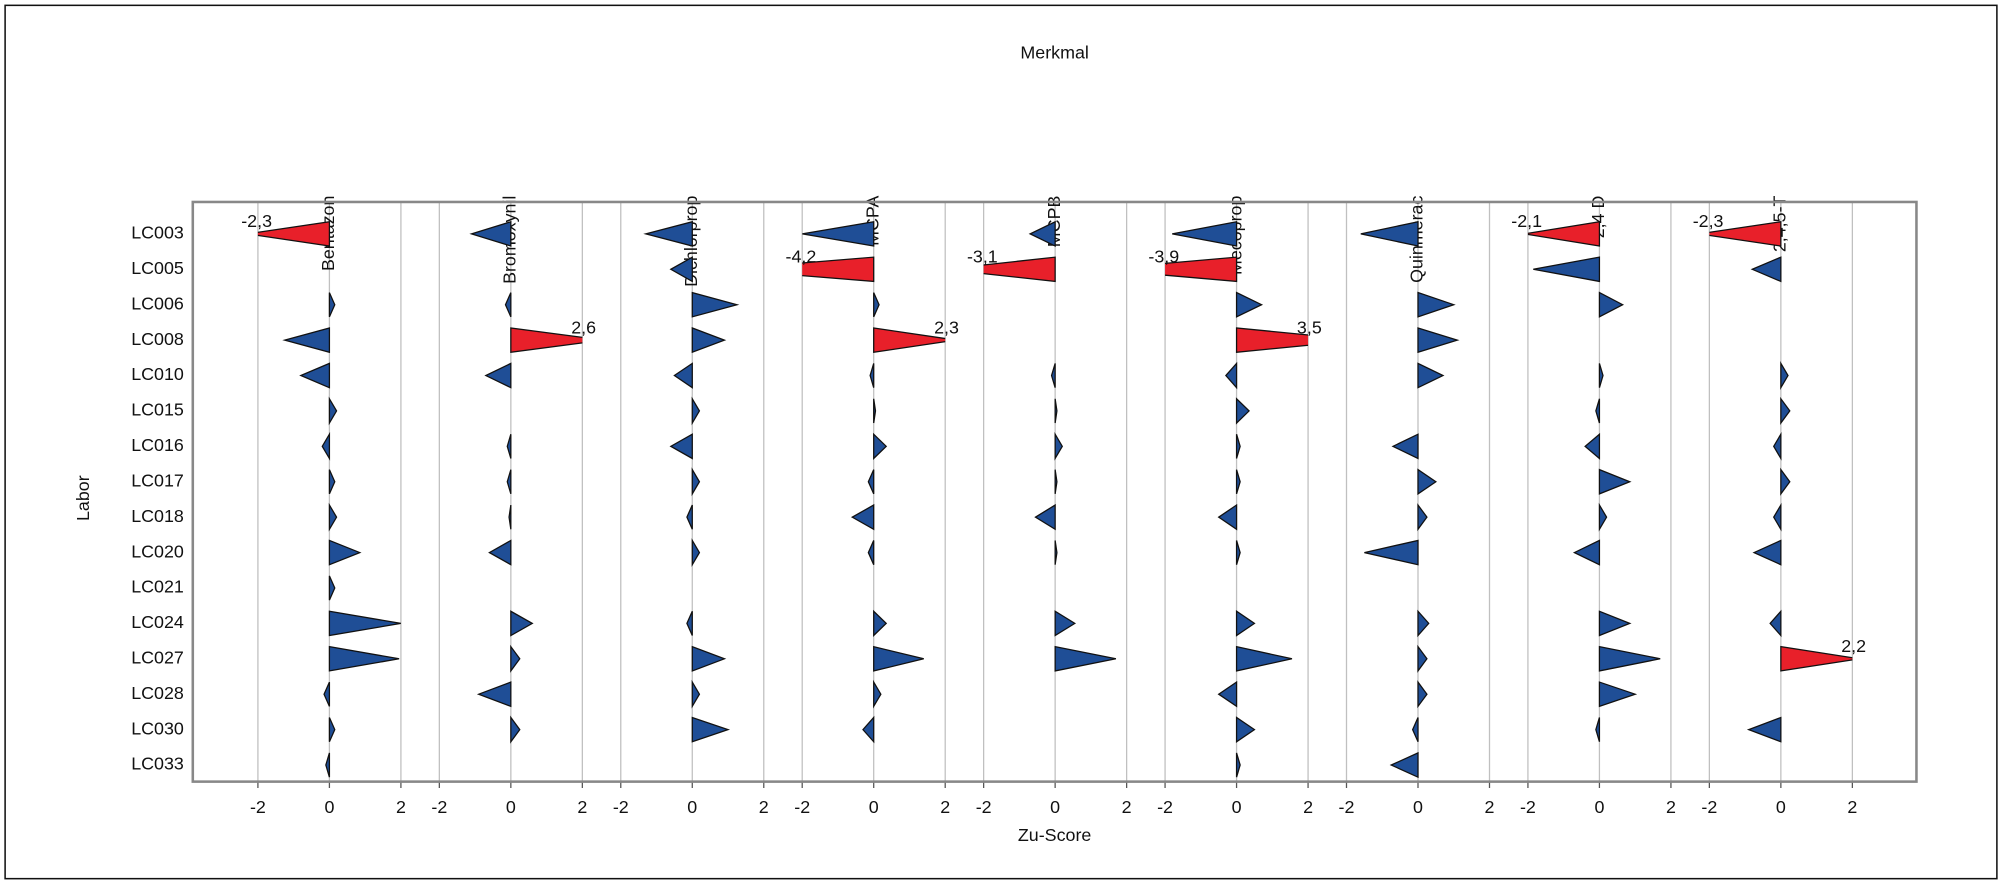  I want to click on value-label: -4,2, so click(801, 257).